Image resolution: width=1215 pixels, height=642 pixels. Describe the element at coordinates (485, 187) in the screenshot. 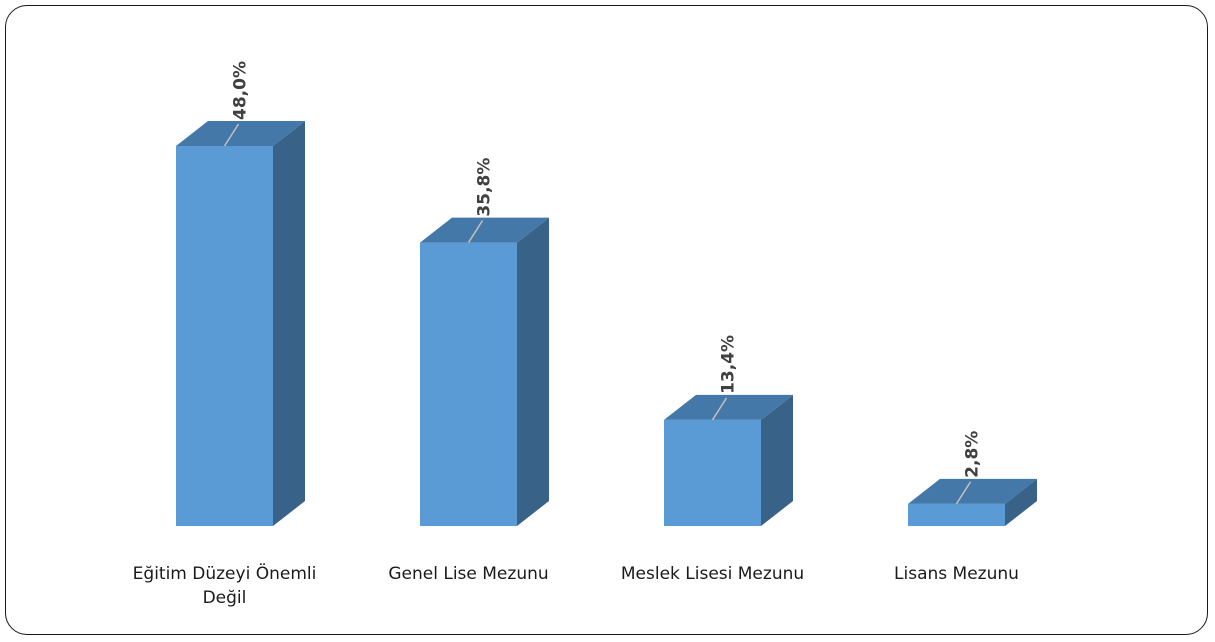

I see `data-label: 35,8%` at that location.